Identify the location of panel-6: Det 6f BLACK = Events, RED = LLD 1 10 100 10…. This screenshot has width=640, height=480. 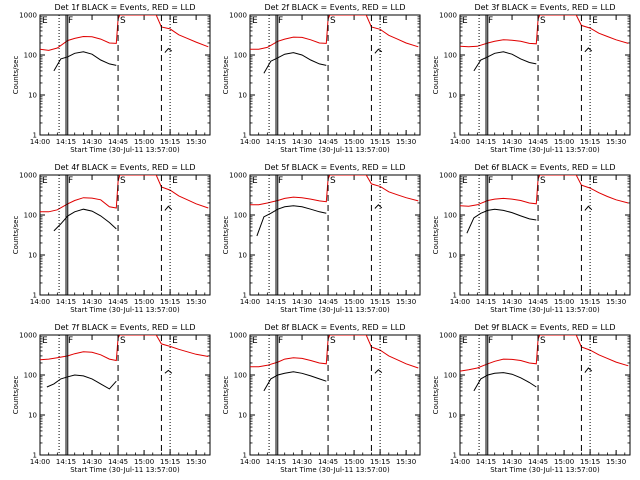
(531, 238).